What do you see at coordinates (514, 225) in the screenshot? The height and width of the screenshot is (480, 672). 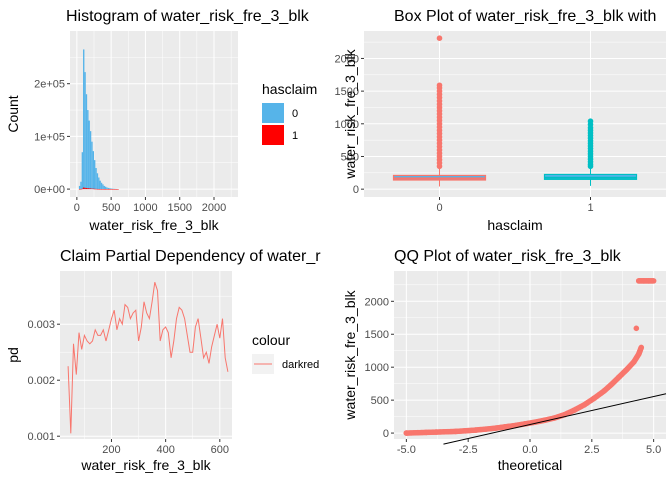 I see `x-axis-label: hasclaim` at bounding box center [514, 225].